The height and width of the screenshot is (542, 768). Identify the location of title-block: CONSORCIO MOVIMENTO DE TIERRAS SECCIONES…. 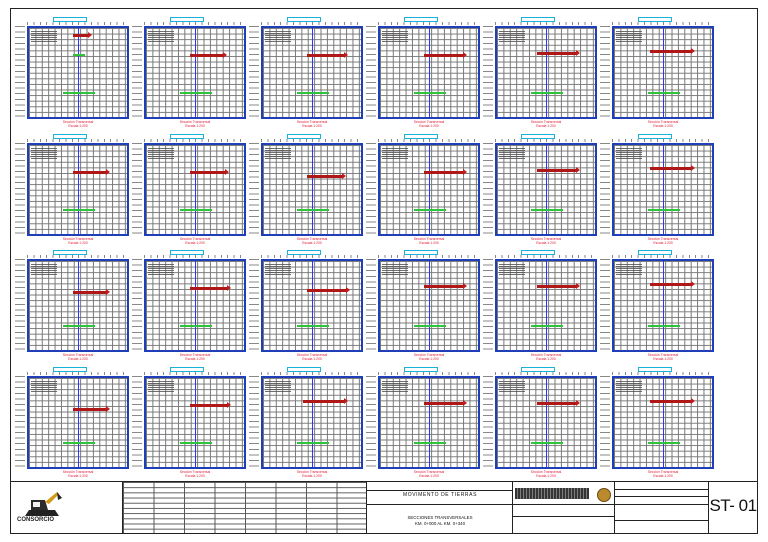
(384, 507).